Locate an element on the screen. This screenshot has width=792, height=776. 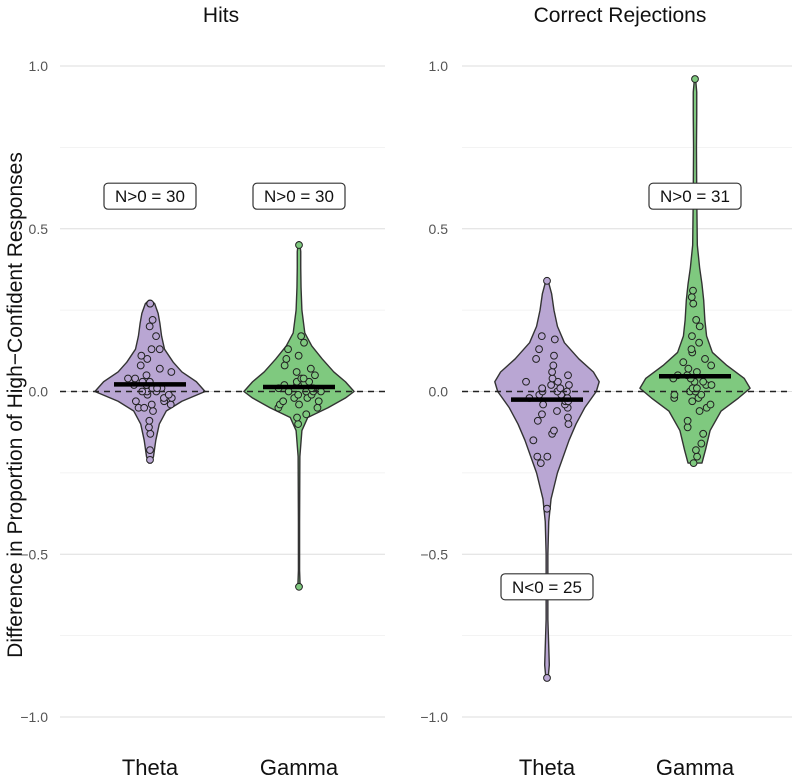
violin-theta is located at coordinates (547, 479).